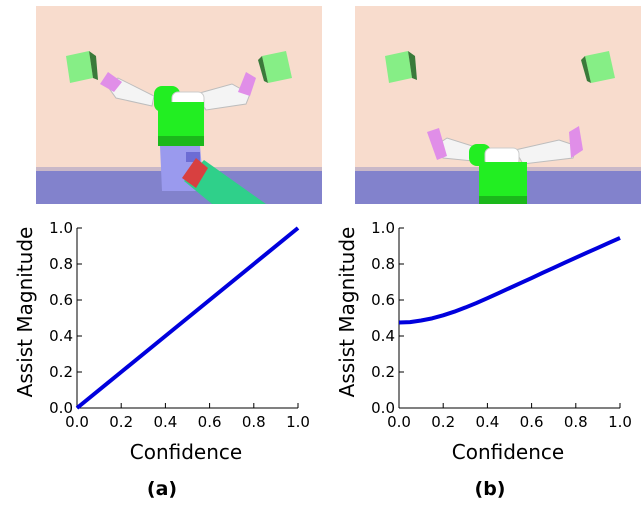  I want to click on wall, so click(498, 88).